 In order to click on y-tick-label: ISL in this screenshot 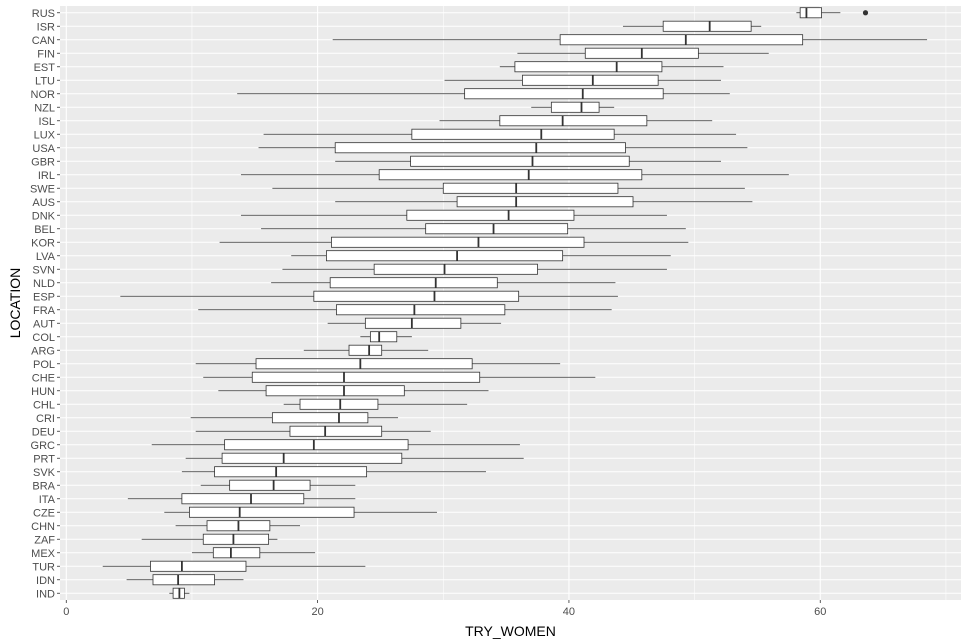, I will do `click(46, 122)`.